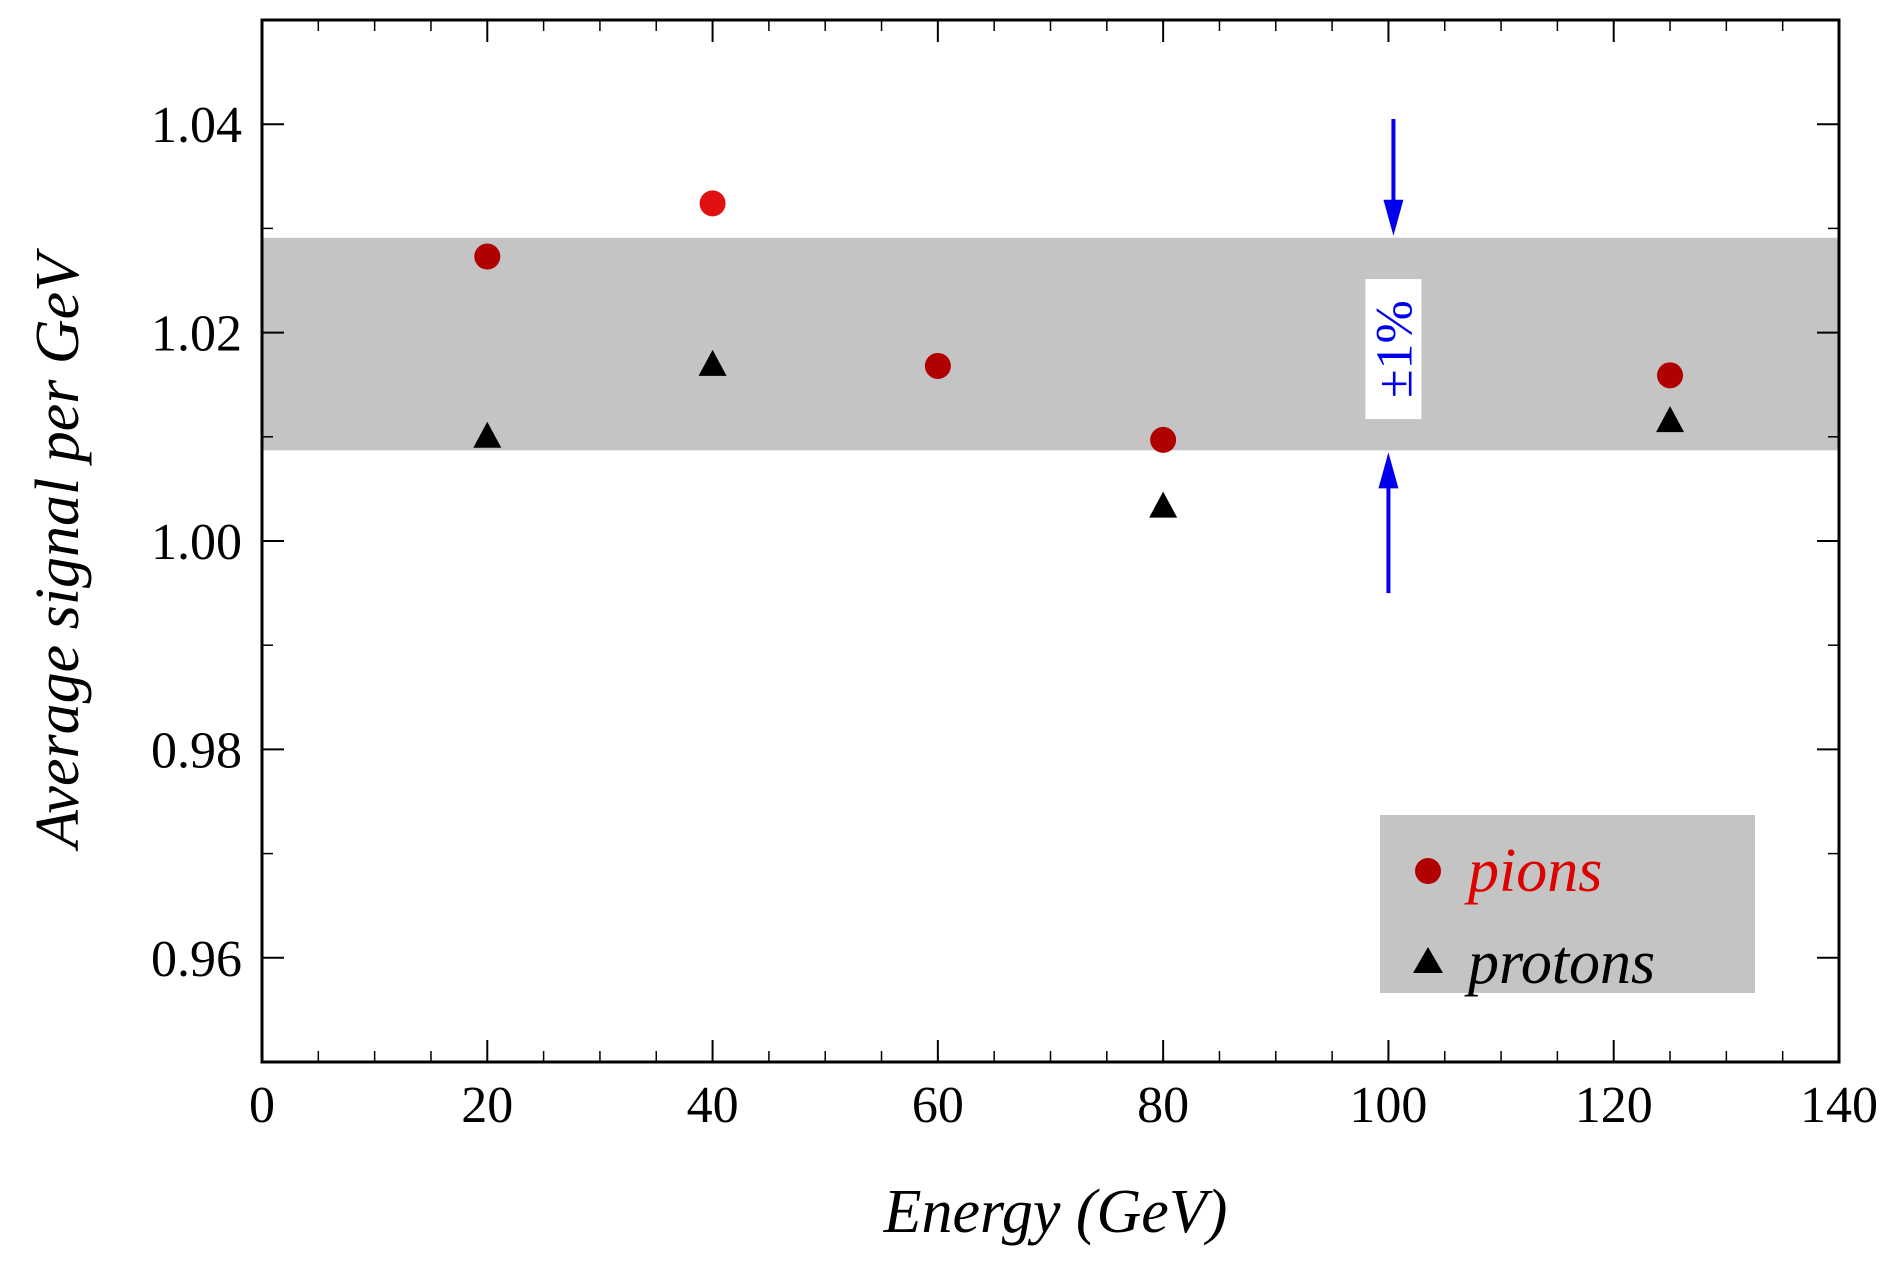 Image resolution: width=1887 pixels, height=1271 pixels. I want to click on legend-marker-protons, so click(1428, 960).